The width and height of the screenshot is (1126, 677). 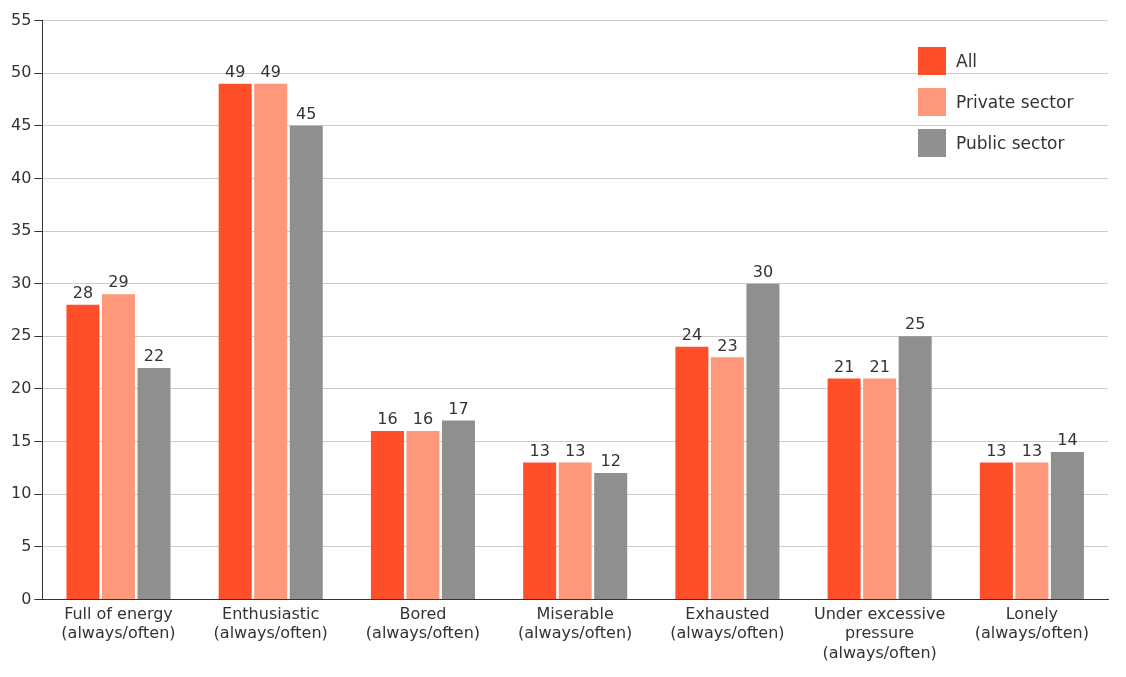 I want to click on x-tick-label: Lonely (always/often), so click(x=1031, y=623).